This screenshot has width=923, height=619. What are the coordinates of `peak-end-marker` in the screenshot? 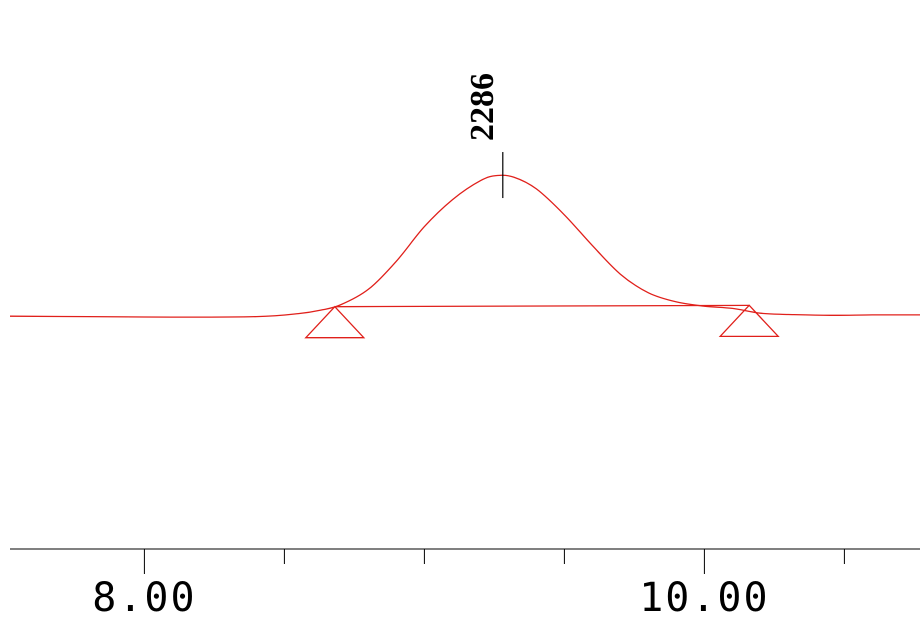 It's located at (749, 321).